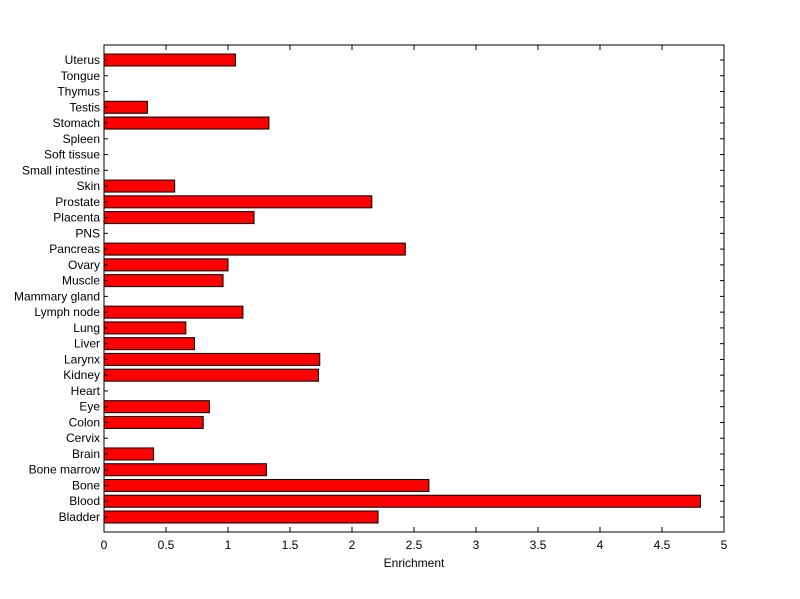 The image size is (800, 599). Describe the element at coordinates (67, 312) in the screenshot. I see `y-tick-label: Lymph node` at that location.